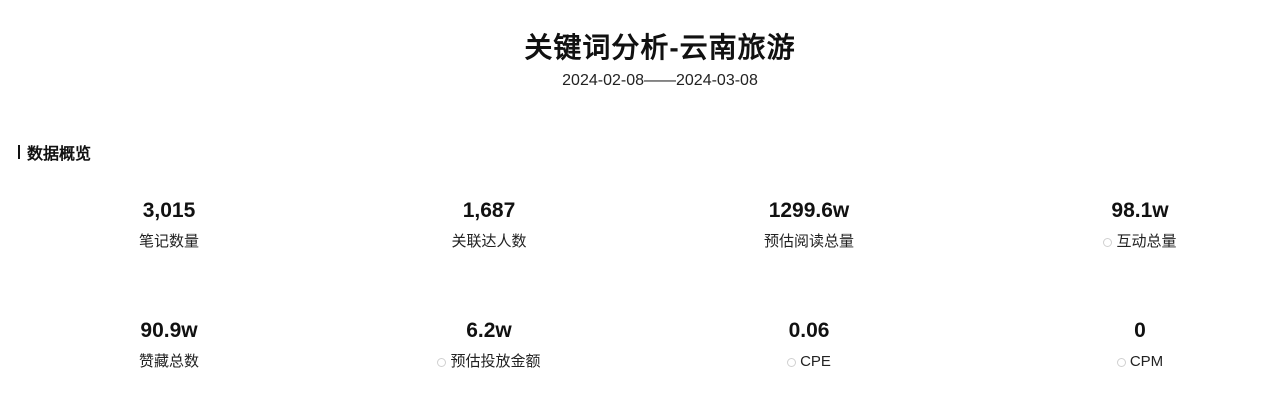  I want to click on metric-label-text: 笔记数量, so click(168, 241).